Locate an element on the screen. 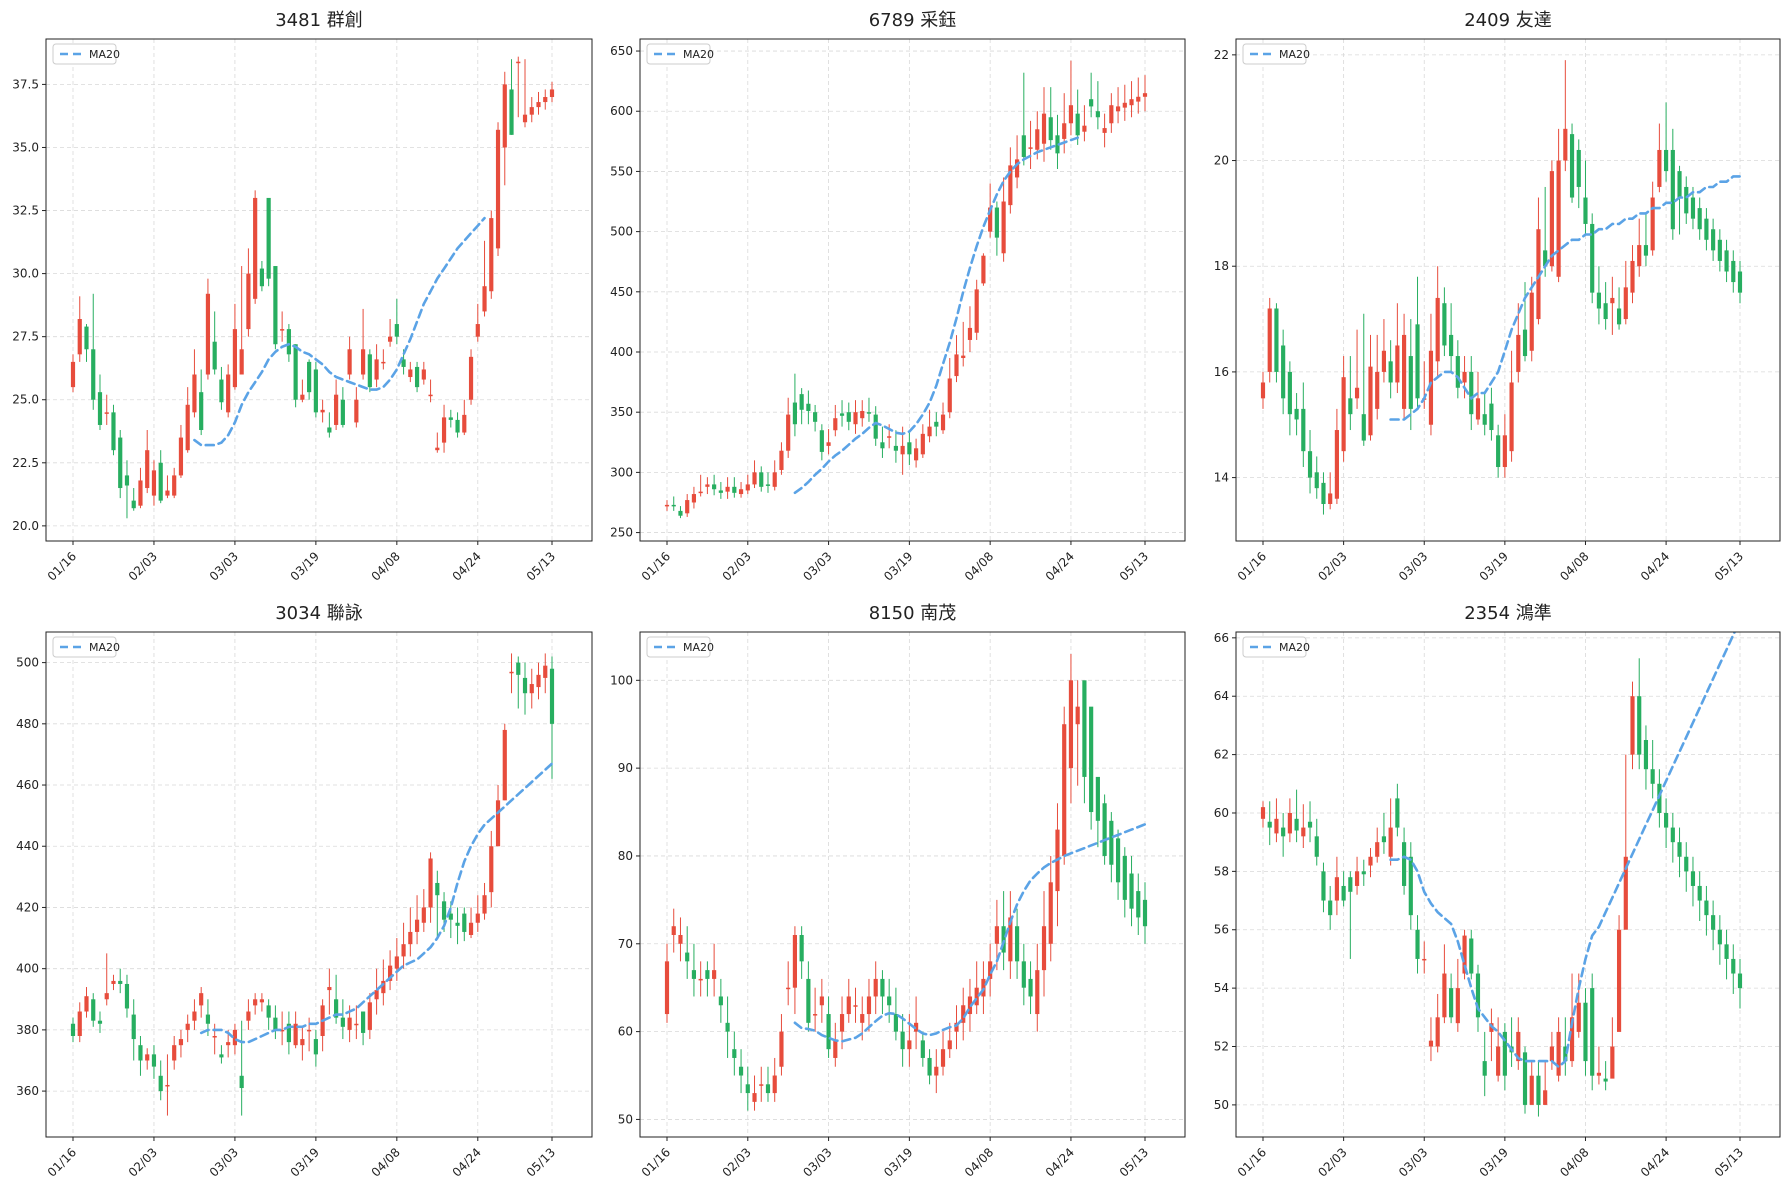 The image size is (1790, 1189). y-tick-label: 54 is located at coordinates (1221, 988).